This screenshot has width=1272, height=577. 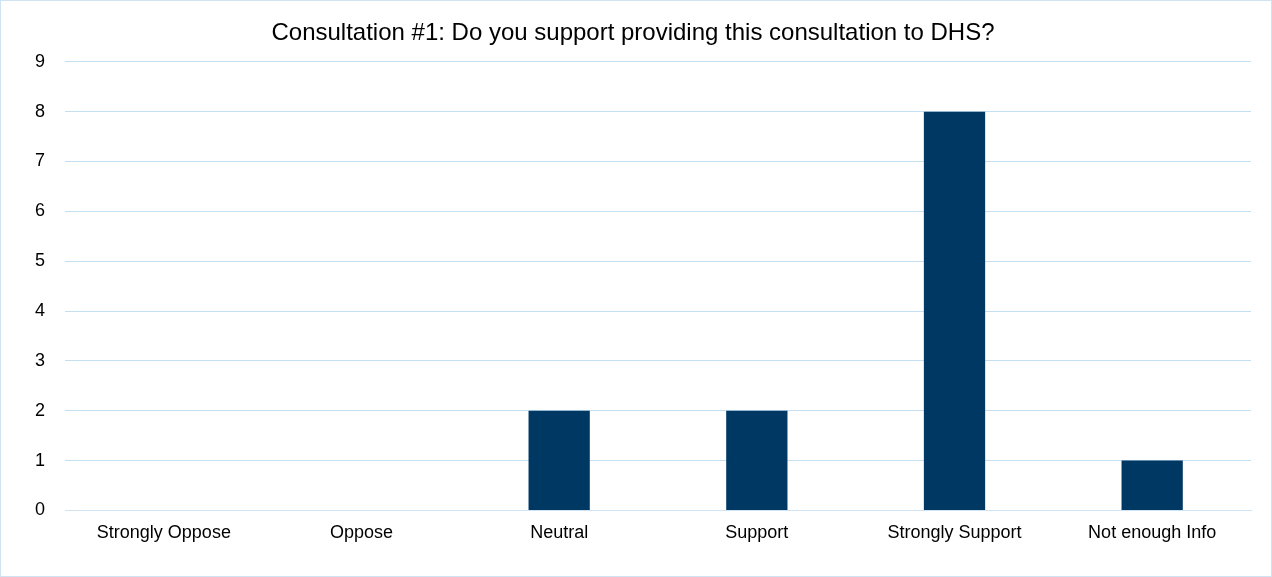 I want to click on y-tick-label: 0, so click(x=40, y=509).